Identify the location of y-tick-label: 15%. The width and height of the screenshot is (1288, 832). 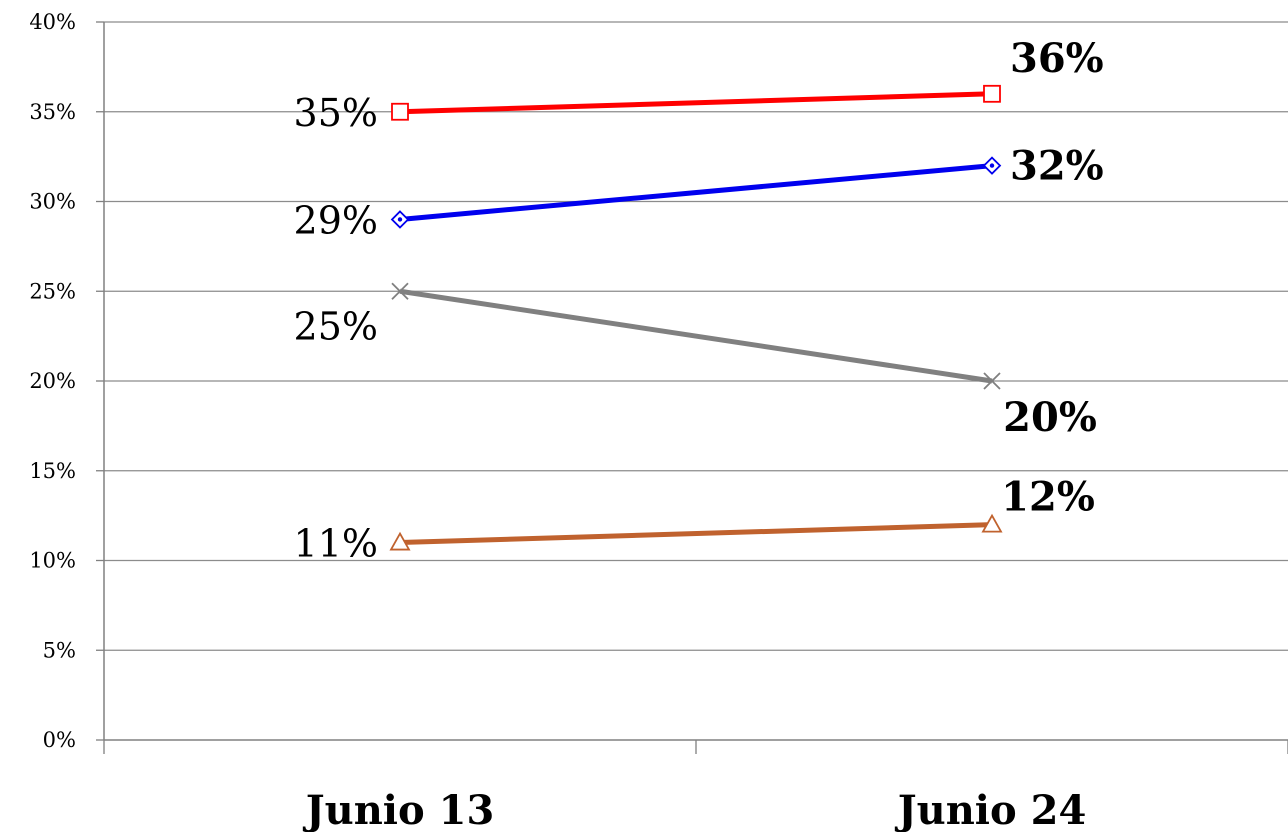
(52, 471).